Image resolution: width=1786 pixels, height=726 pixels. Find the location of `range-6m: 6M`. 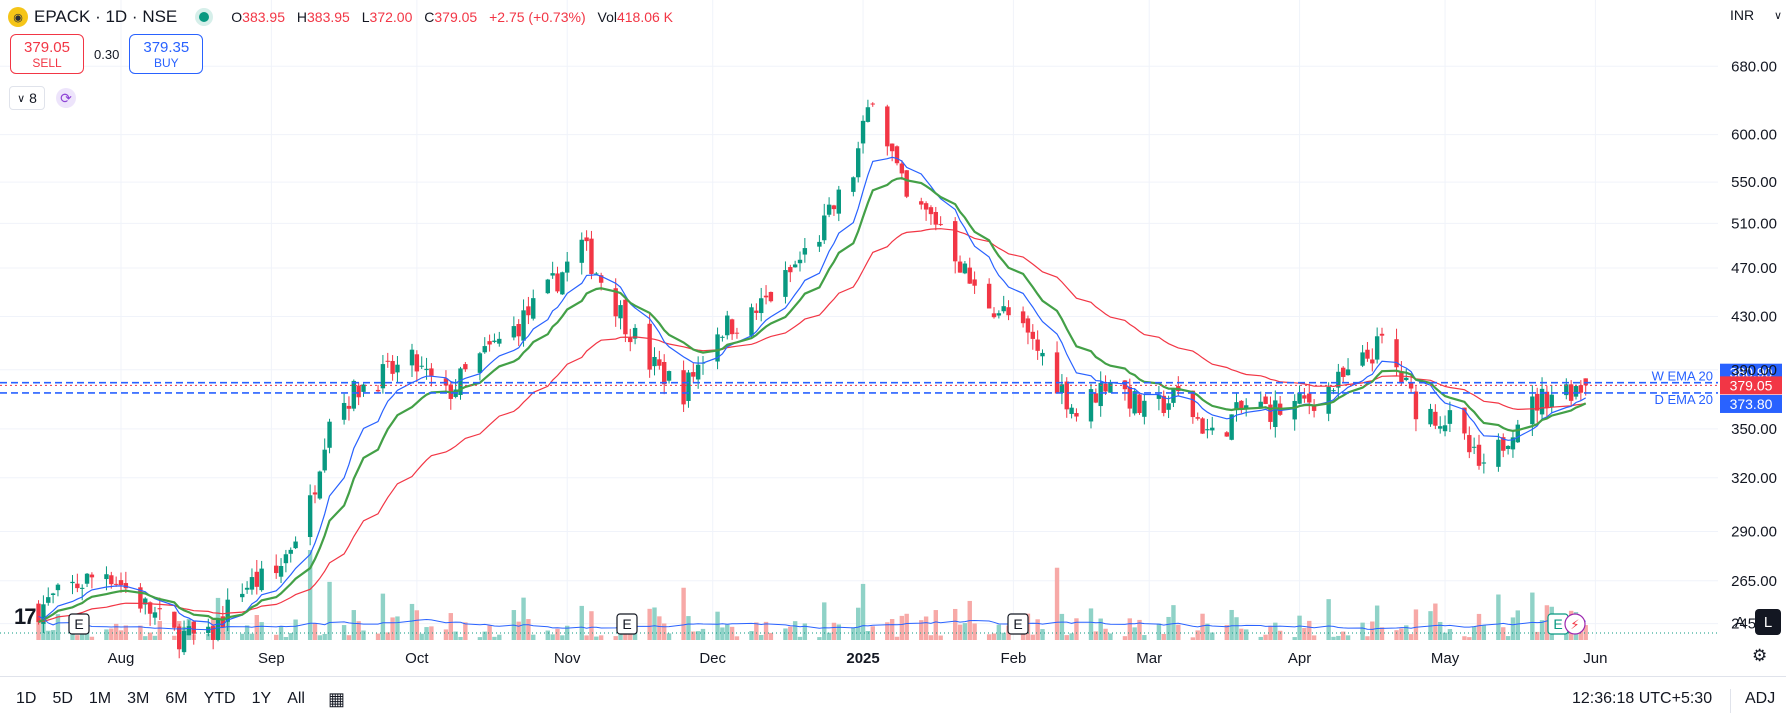

range-6m: 6M is located at coordinates (176, 698).